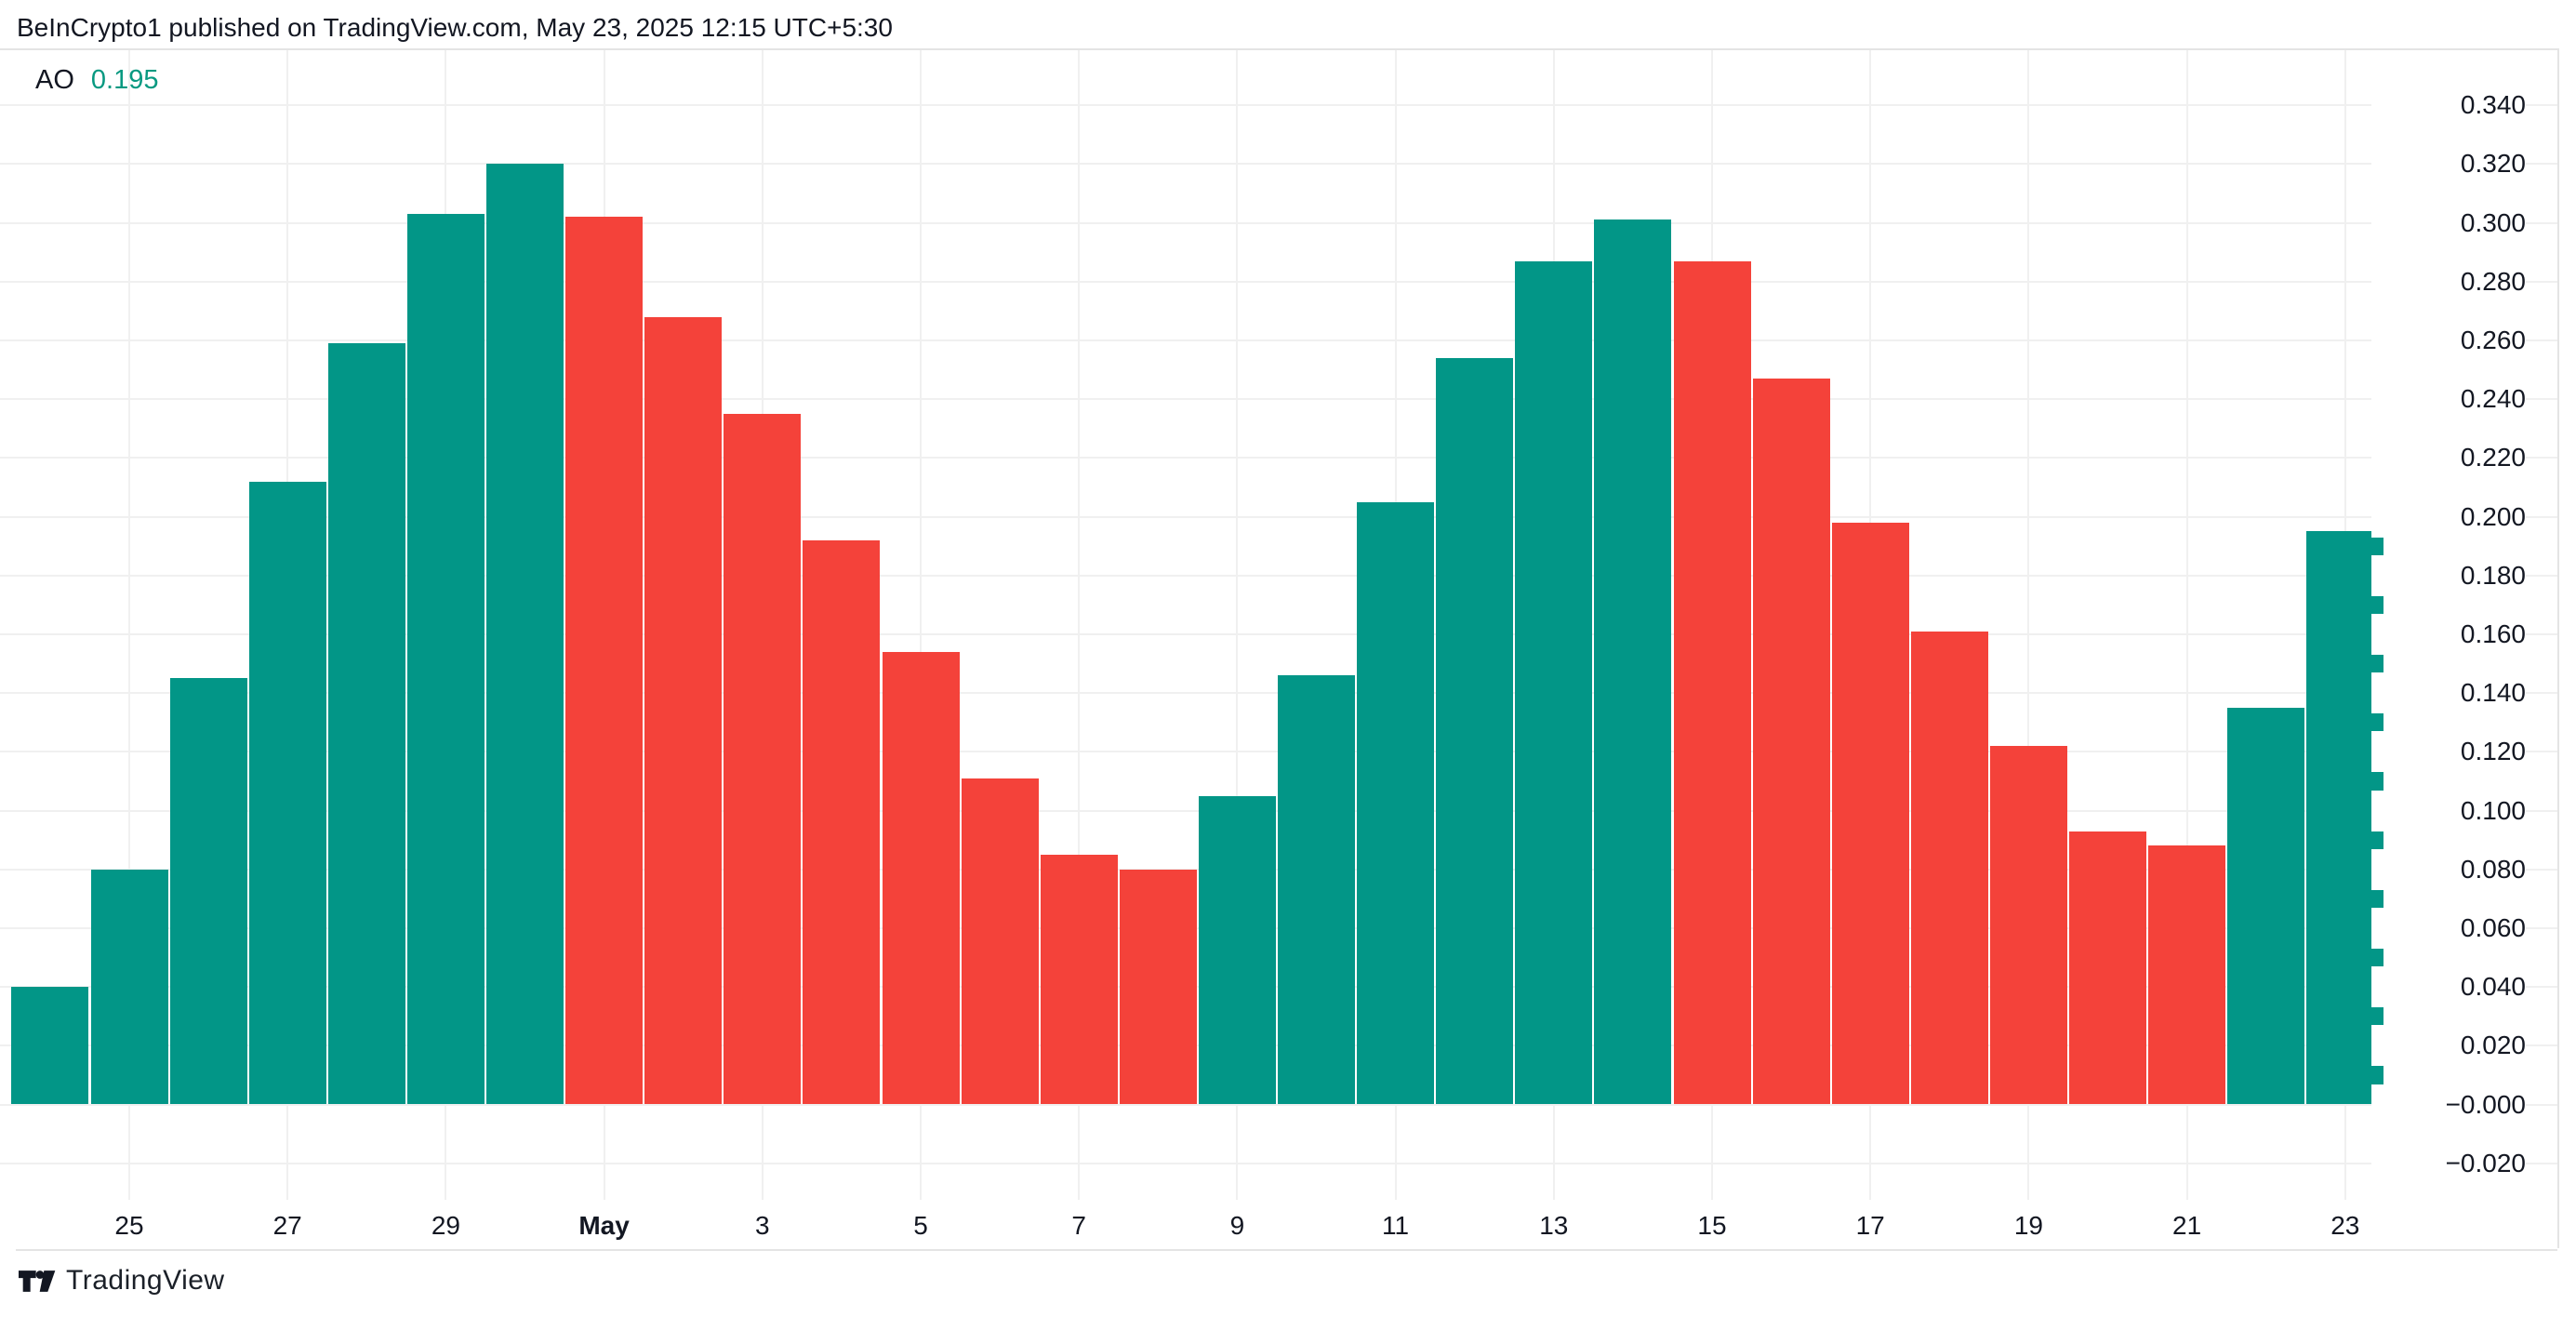  I want to click on time-axis-label: 23, so click(2345, 1225).